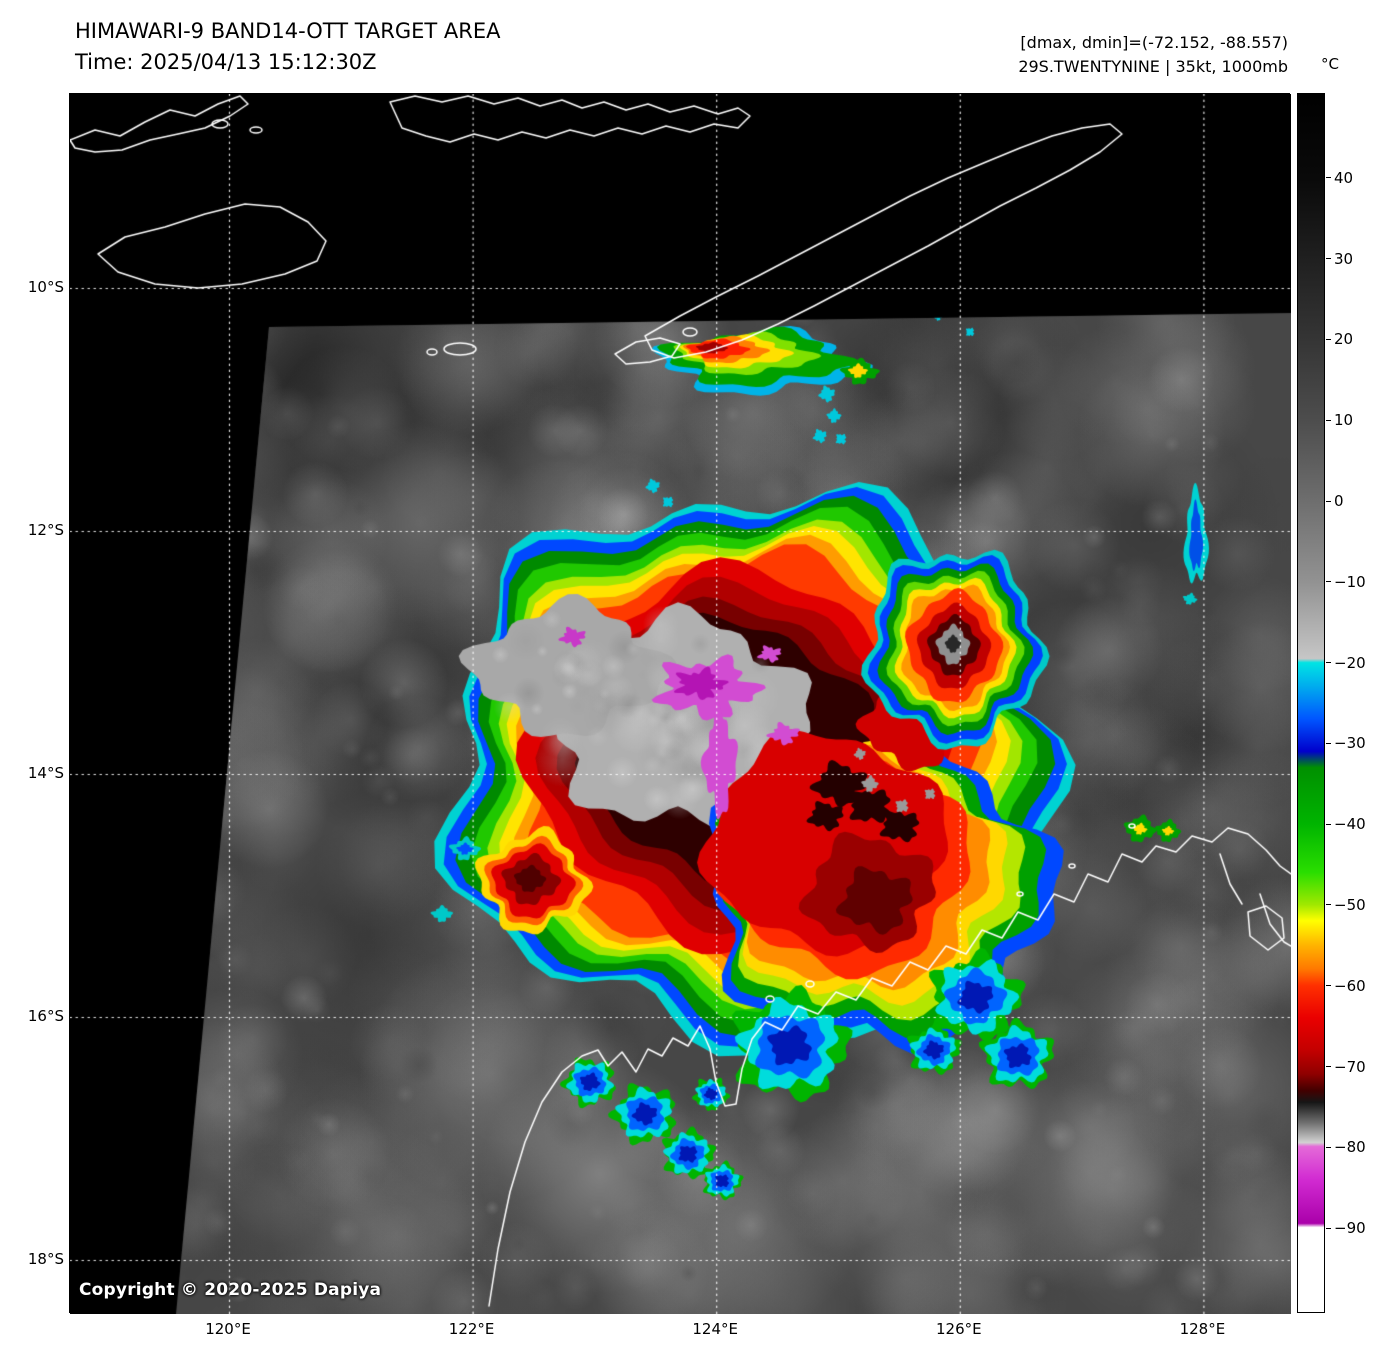  I want to click on colorbar-unit-label: °C, so click(1330, 64).